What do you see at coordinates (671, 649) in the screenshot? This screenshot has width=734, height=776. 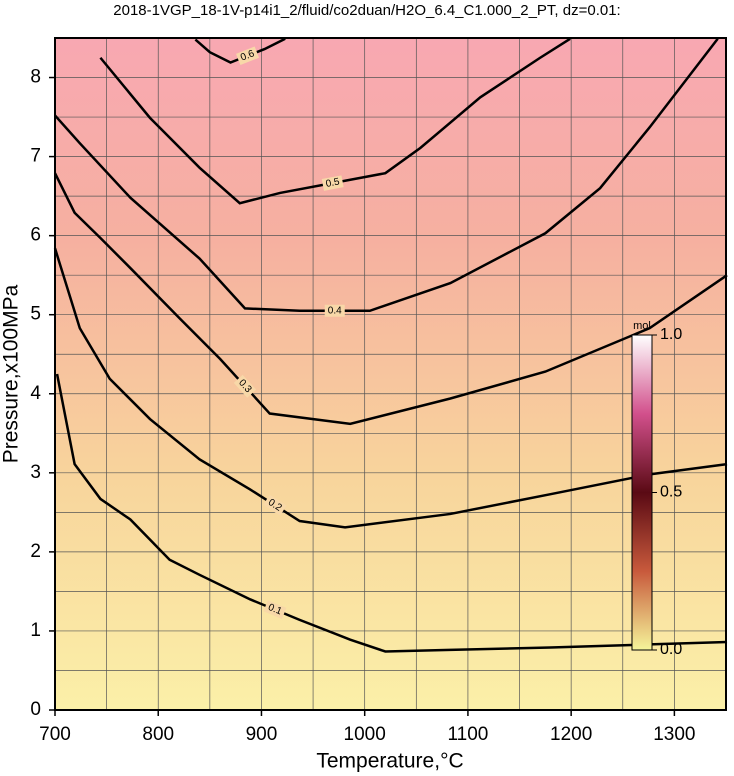 I see `colorbar-tick-label: 0.0` at bounding box center [671, 649].